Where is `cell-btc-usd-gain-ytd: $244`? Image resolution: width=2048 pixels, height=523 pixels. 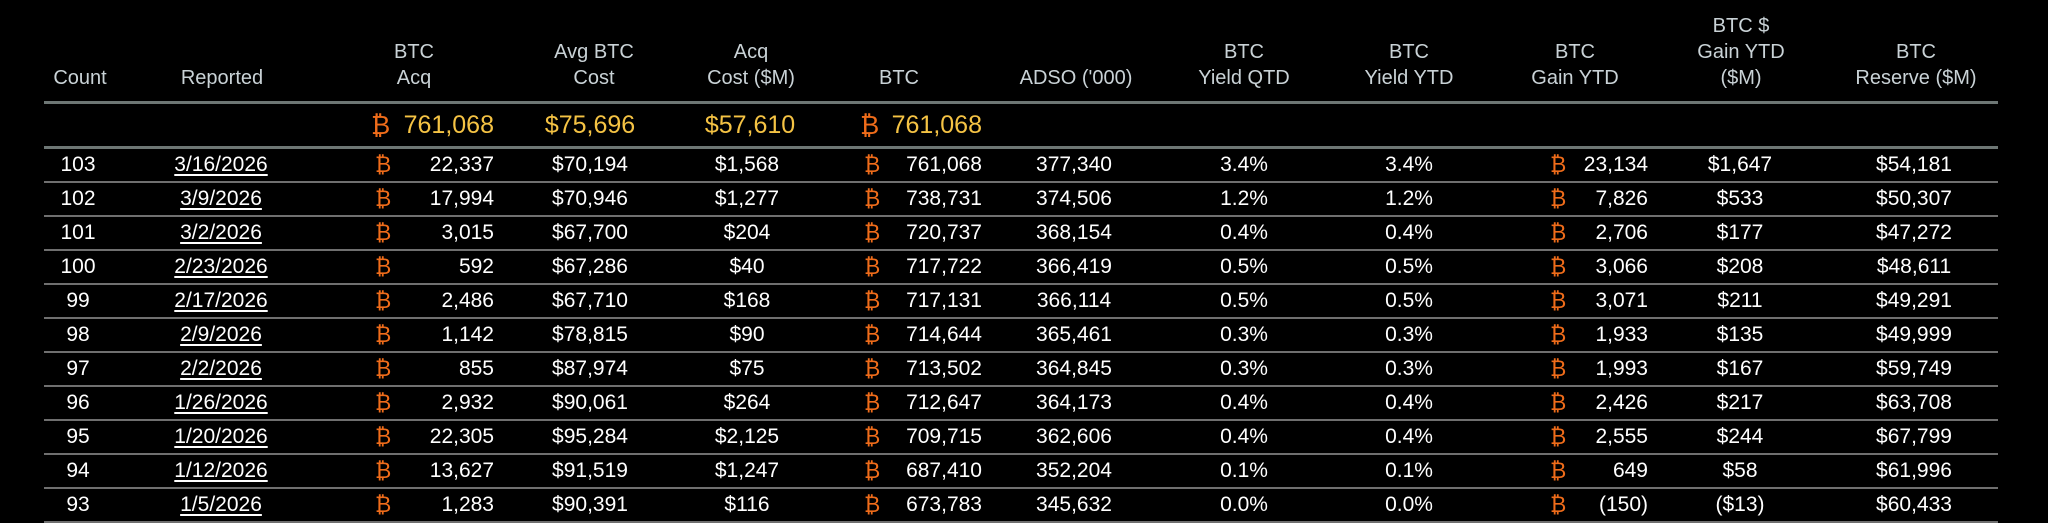
cell-btc-usd-gain-ytd: $244 is located at coordinates (1740, 436).